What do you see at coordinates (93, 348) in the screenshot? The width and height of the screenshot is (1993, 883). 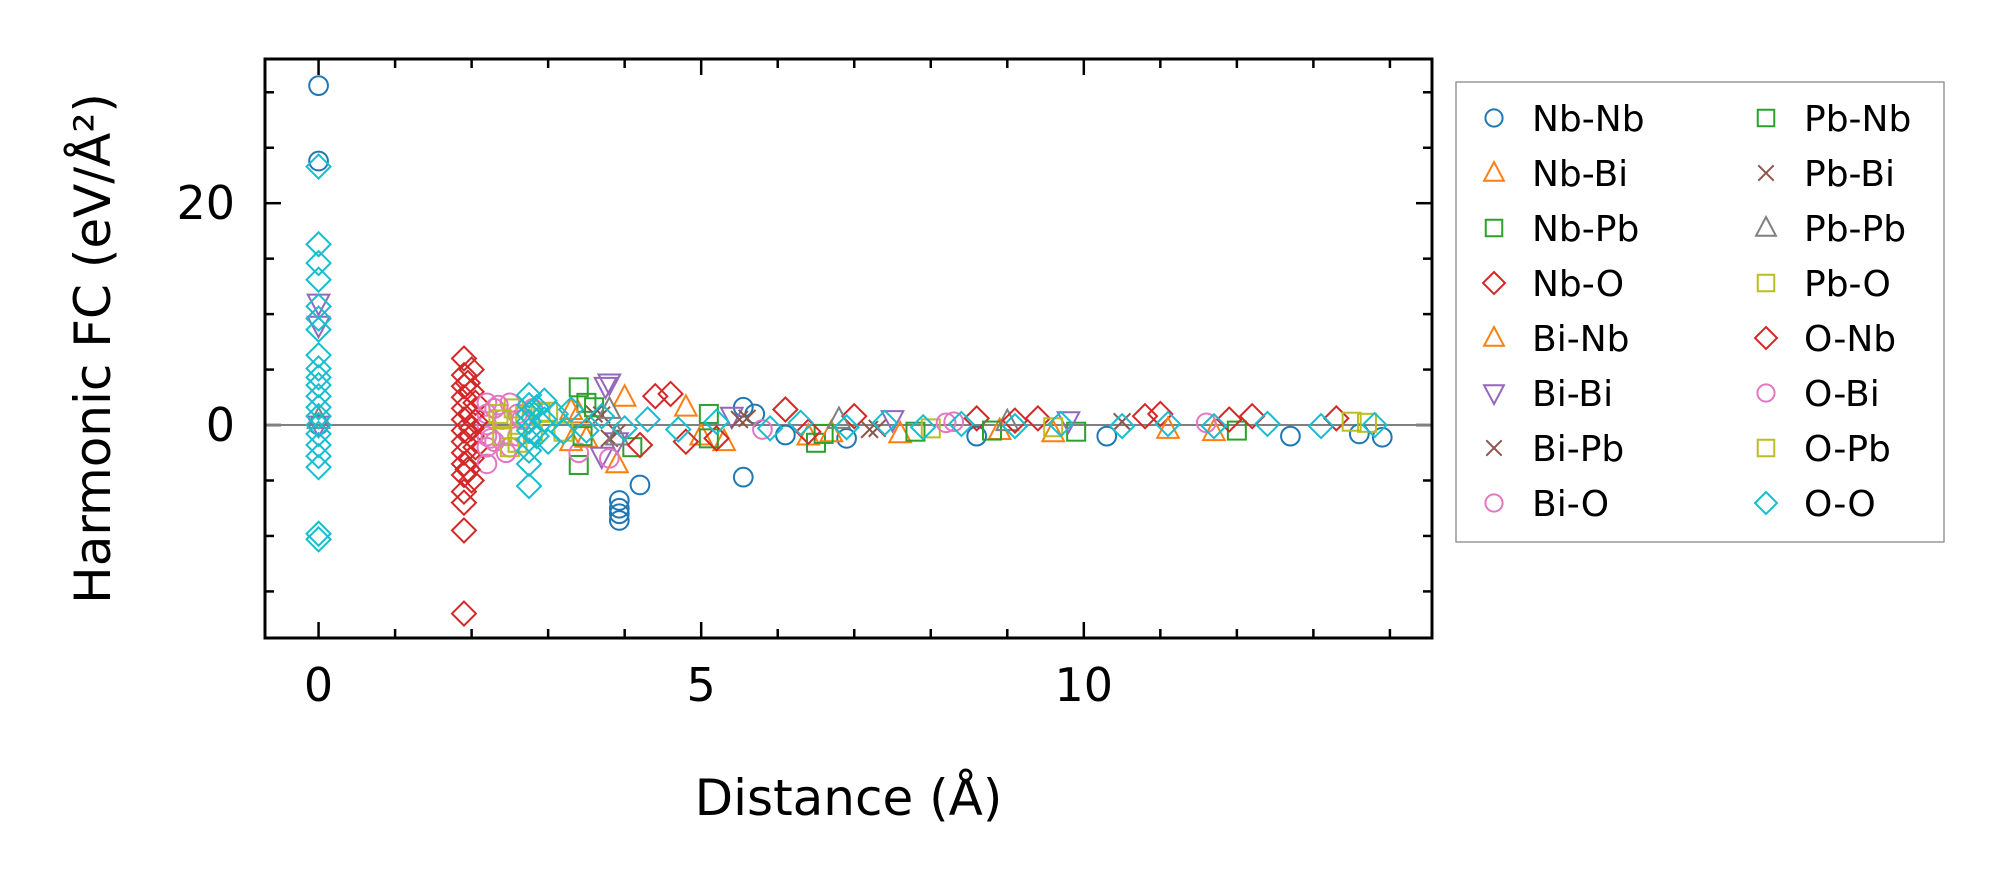 I see `y-axis-label: Harmonic FC (eV/Å²)` at bounding box center [93, 348].